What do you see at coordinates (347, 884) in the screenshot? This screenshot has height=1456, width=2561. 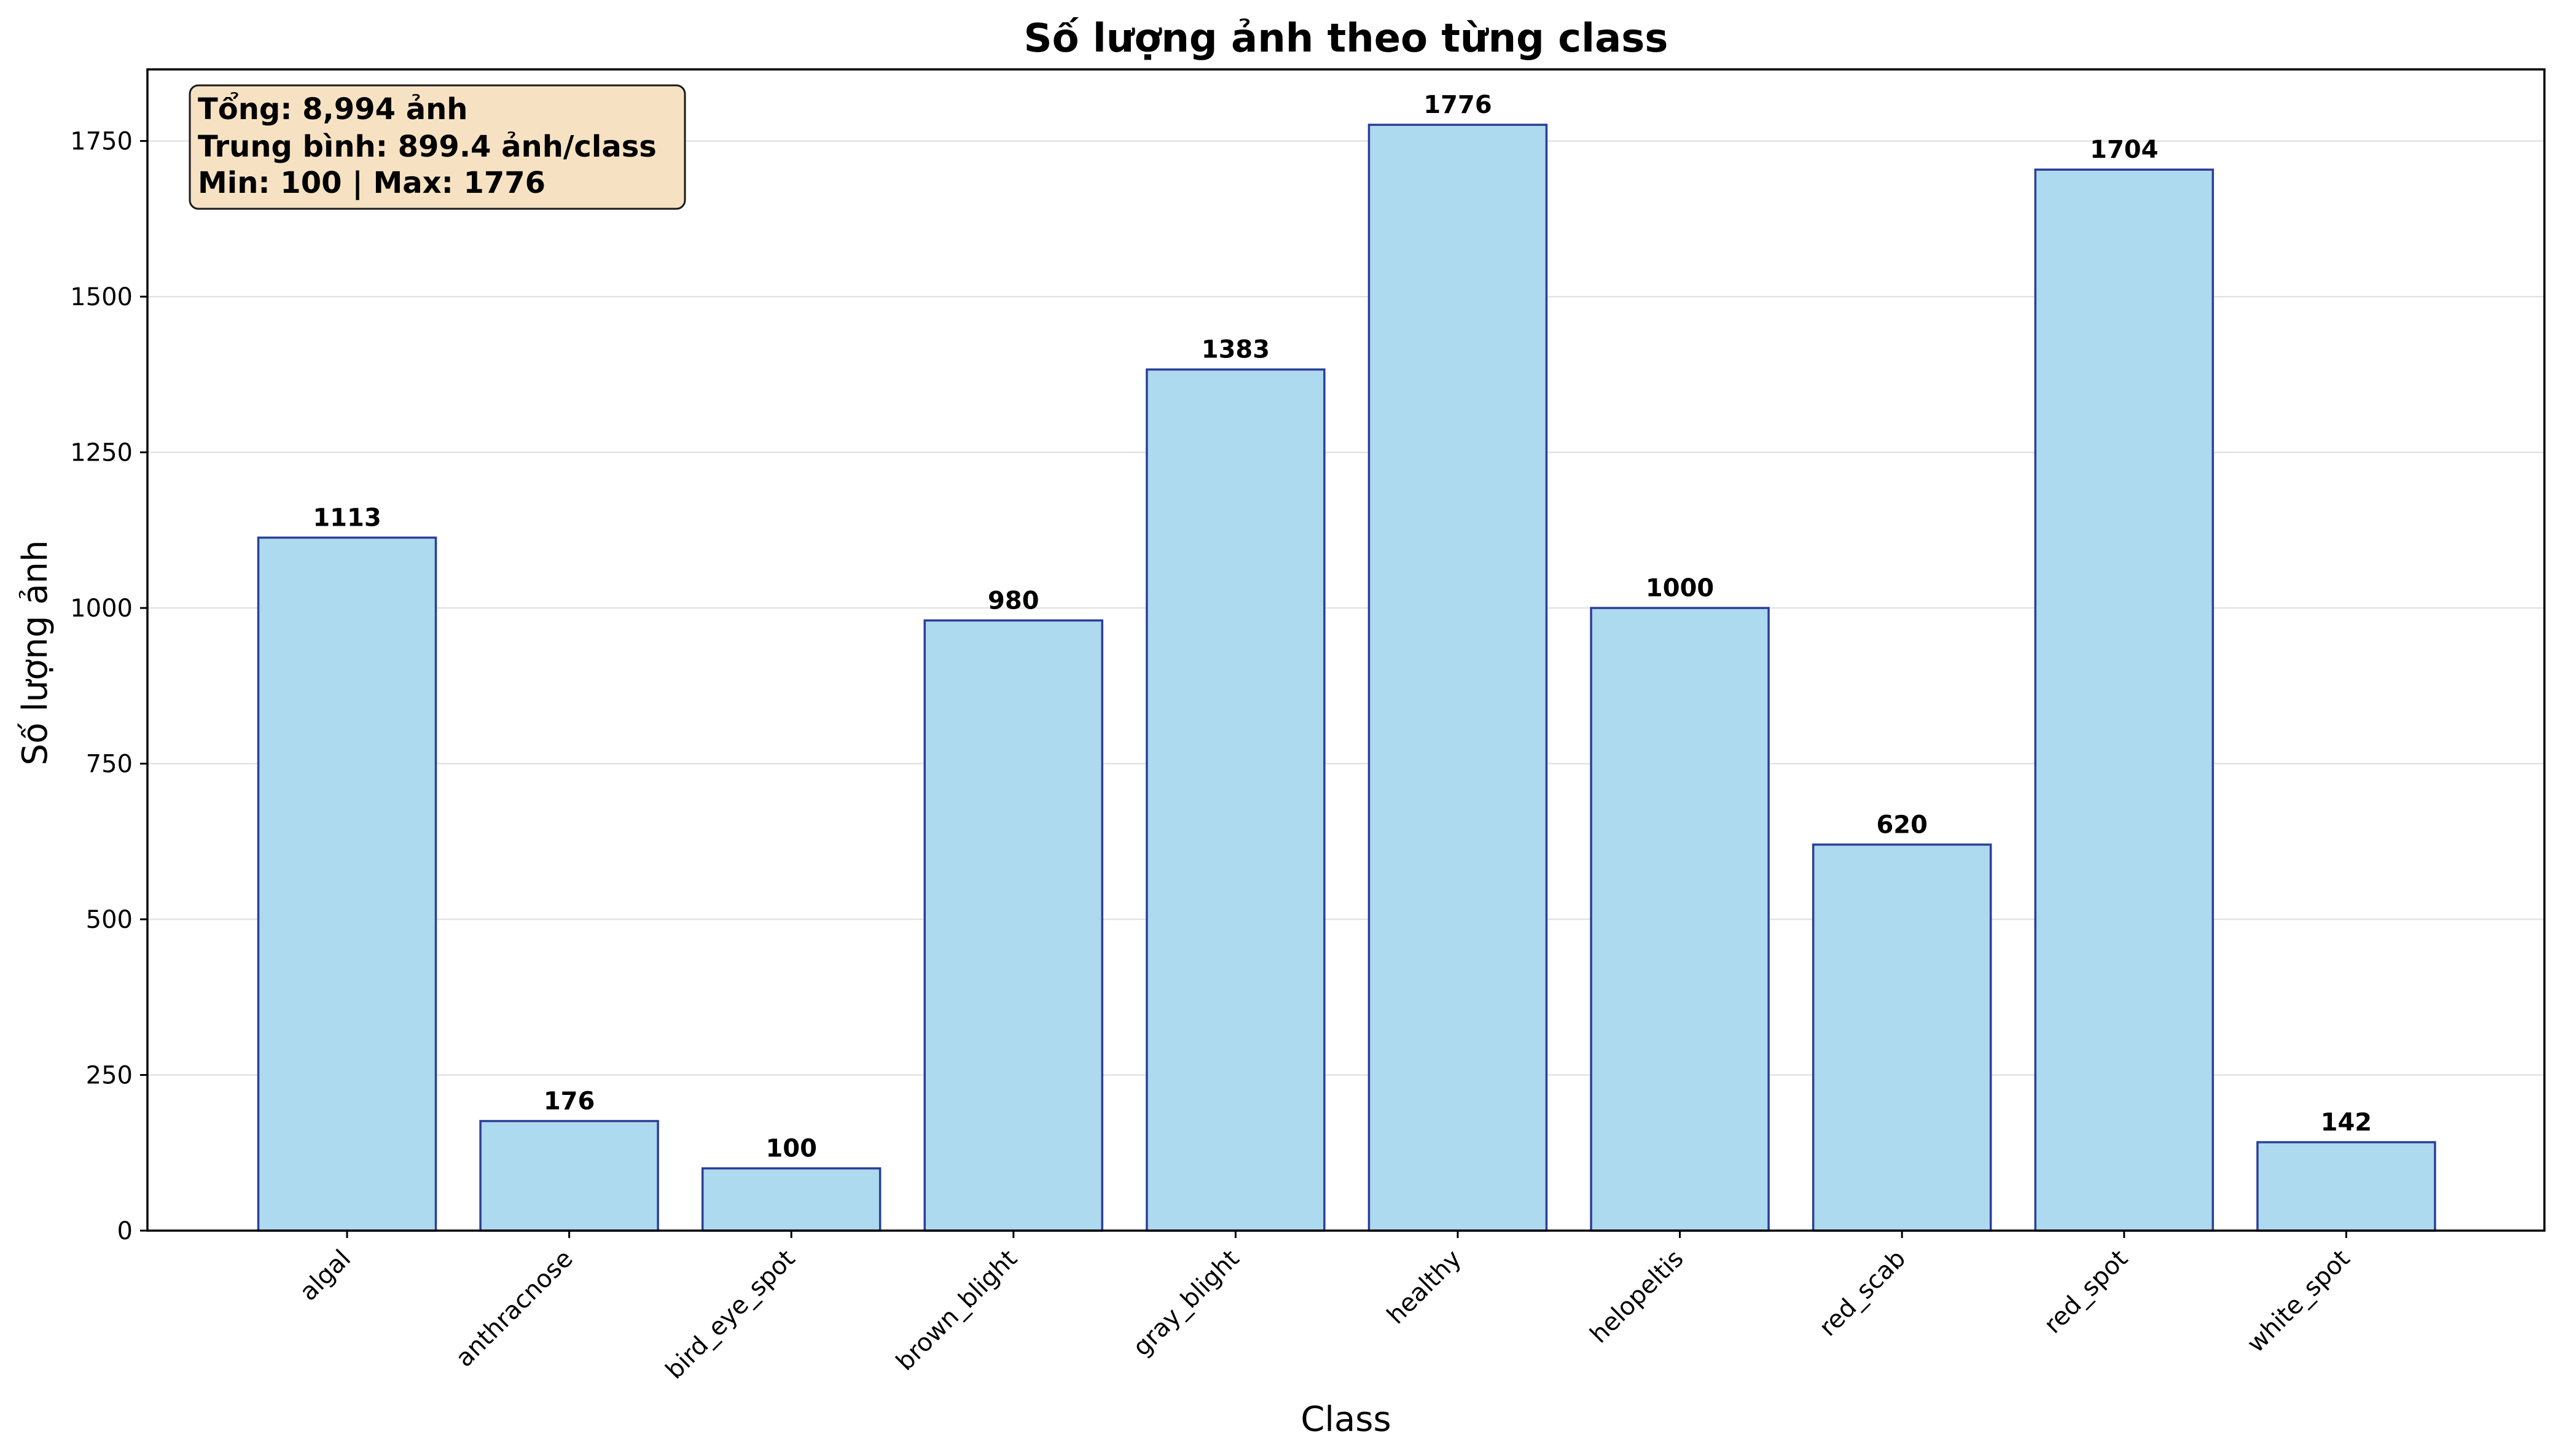 I see `bar-algal` at bounding box center [347, 884].